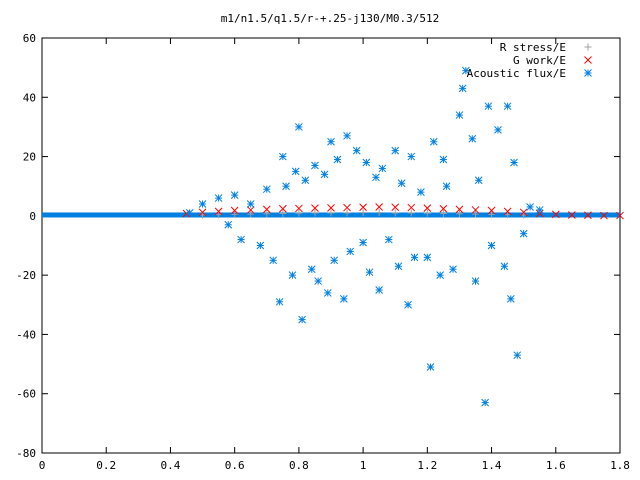  What do you see at coordinates (171, 465) in the screenshot?
I see `x-tick-label: 0.4` at bounding box center [171, 465].